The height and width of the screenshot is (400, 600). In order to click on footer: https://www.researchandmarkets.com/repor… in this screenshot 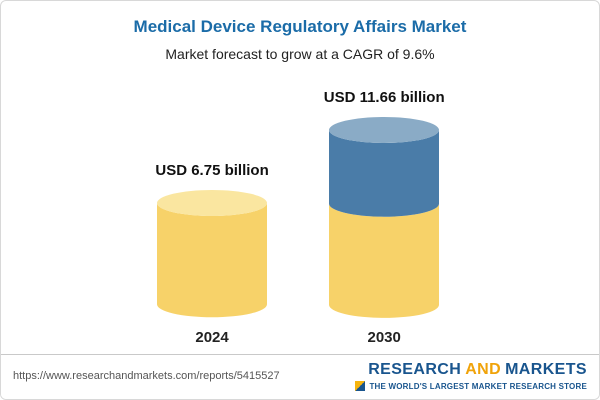, I will do `click(300, 376)`.